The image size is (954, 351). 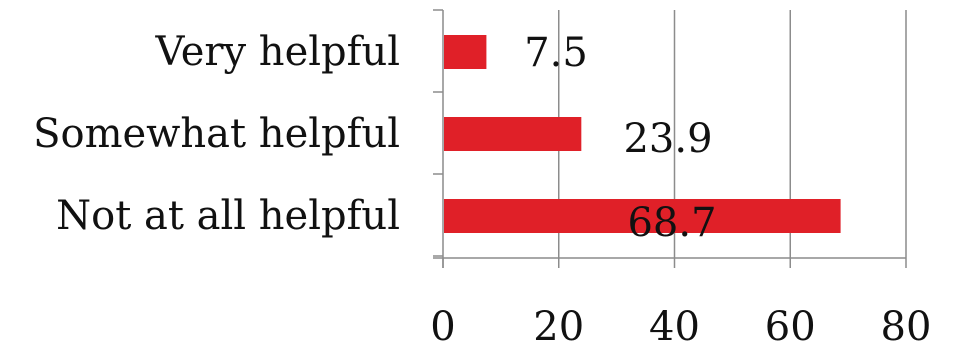 What do you see at coordinates (556, 53) in the screenshot?
I see `data-label-0: 7.5` at bounding box center [556, 53].